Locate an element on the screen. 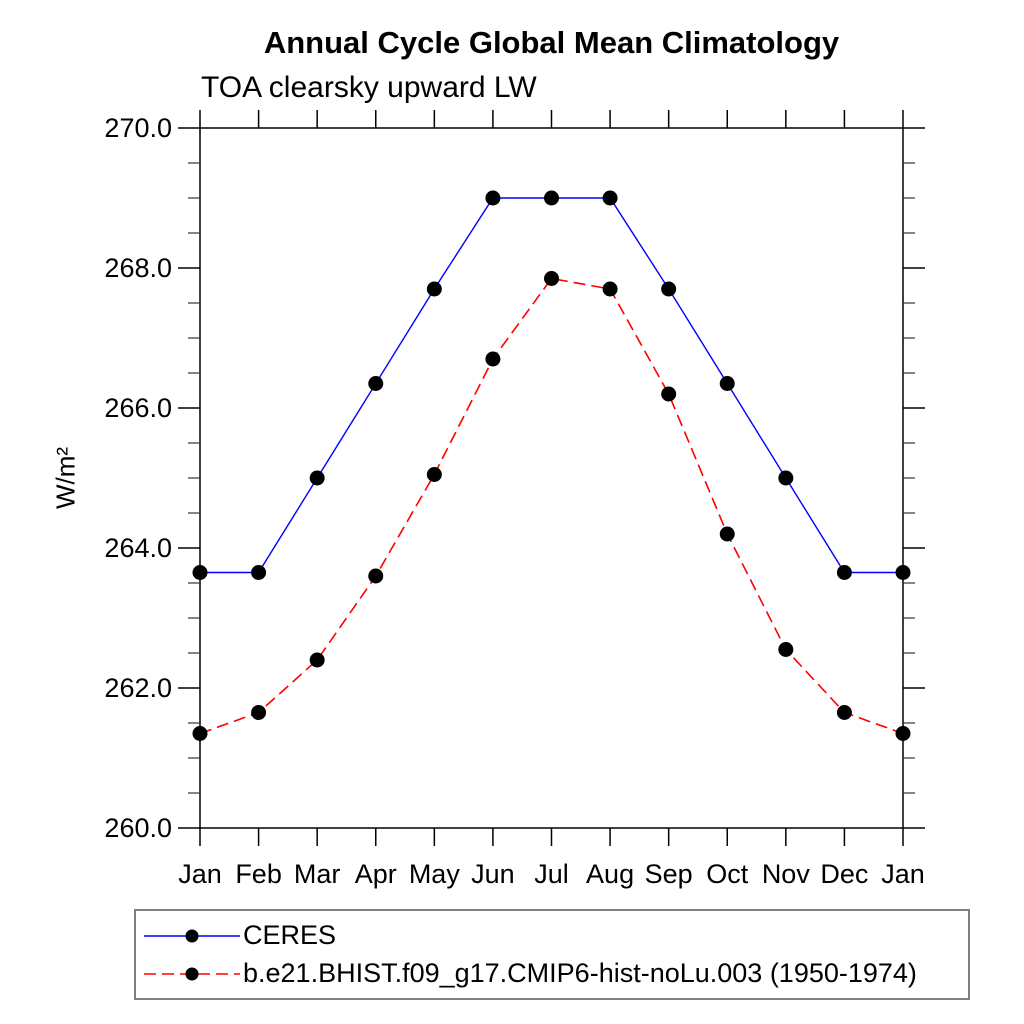 The image size is (1024, 1024). x-tick-label: Feb is located at coordinates (258, 874).